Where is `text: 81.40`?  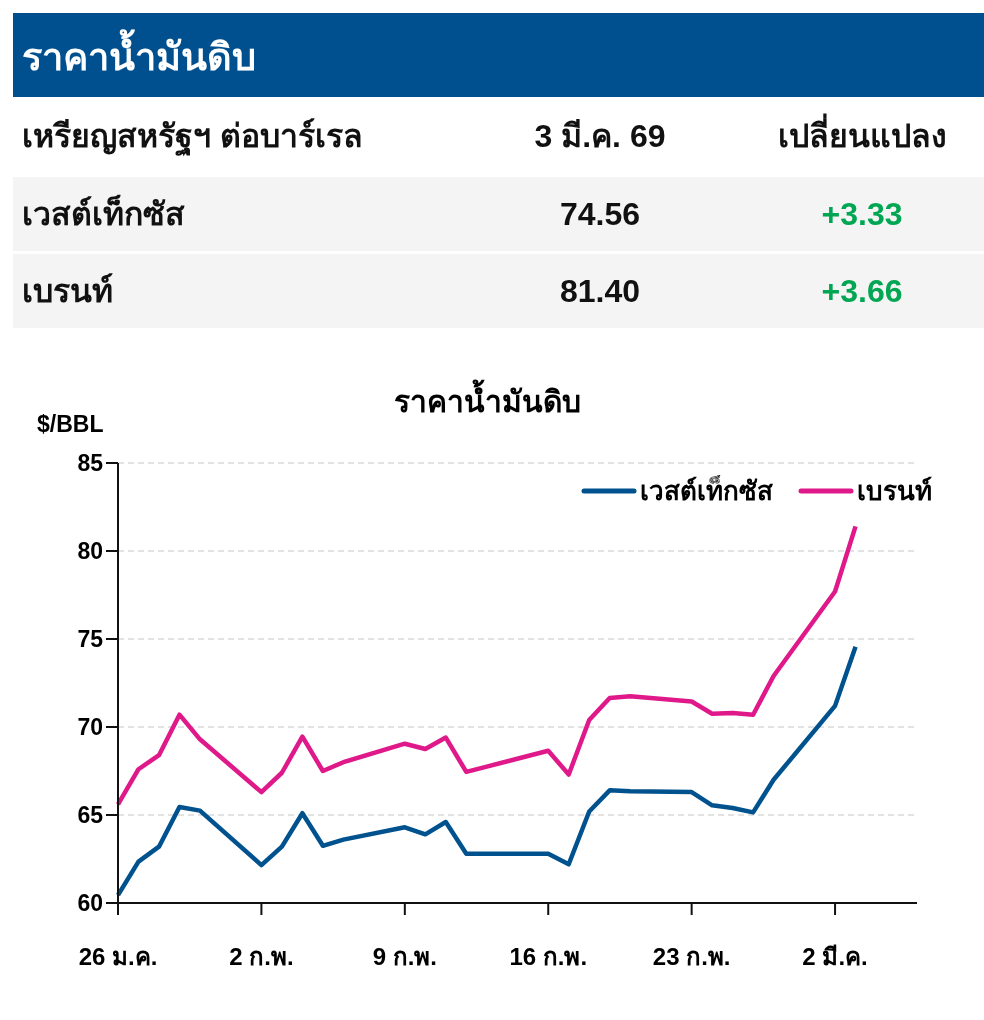 text: 81.40 is located at coordinates (600, 291).